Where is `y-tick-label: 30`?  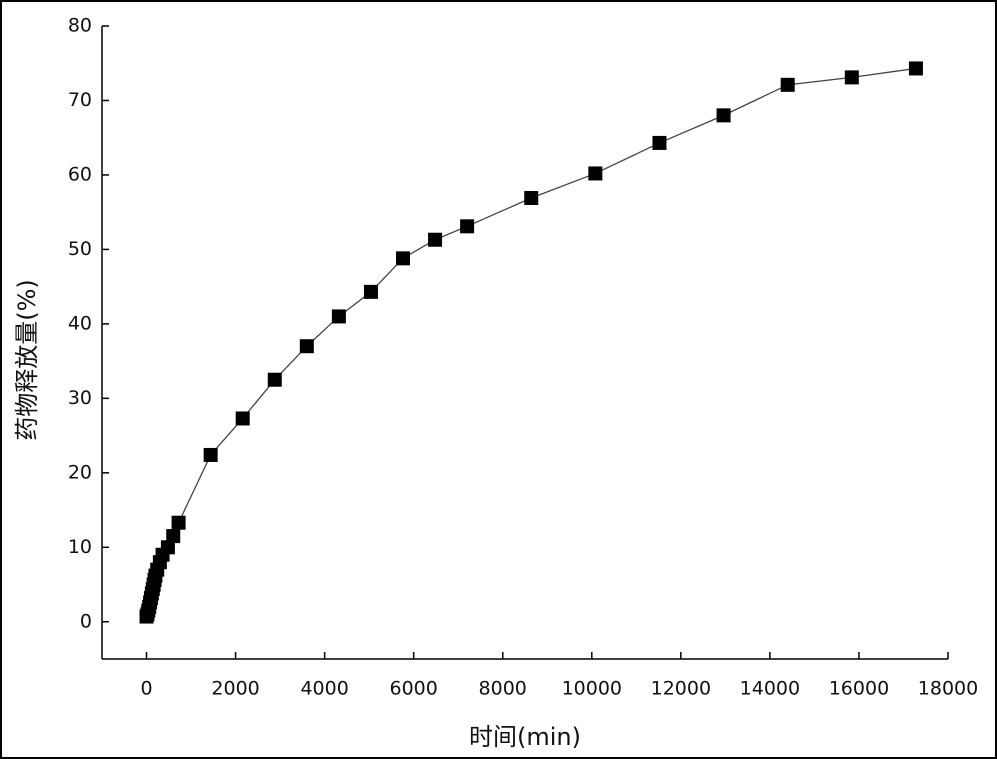 y-tick-label: 30 is located at coordinates (80, 398).